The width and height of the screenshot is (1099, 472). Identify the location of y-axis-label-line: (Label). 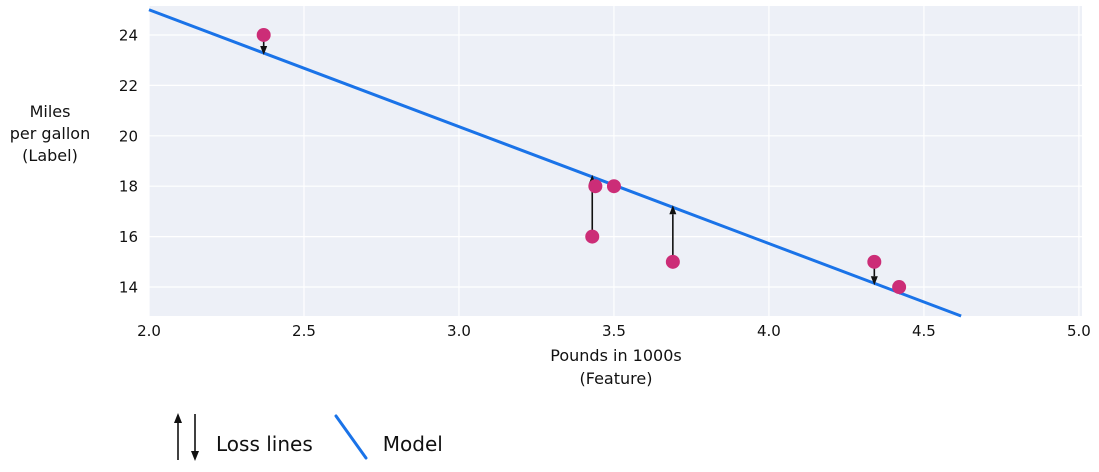
(50, 155).